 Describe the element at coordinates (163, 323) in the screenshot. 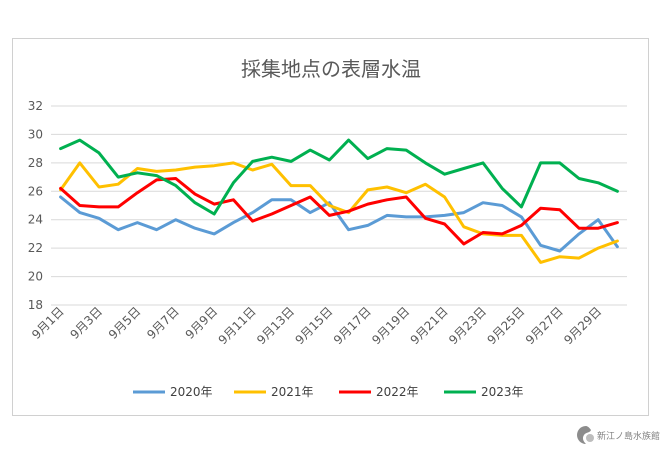

I see `x-tick-label: 9月7日` at that location.